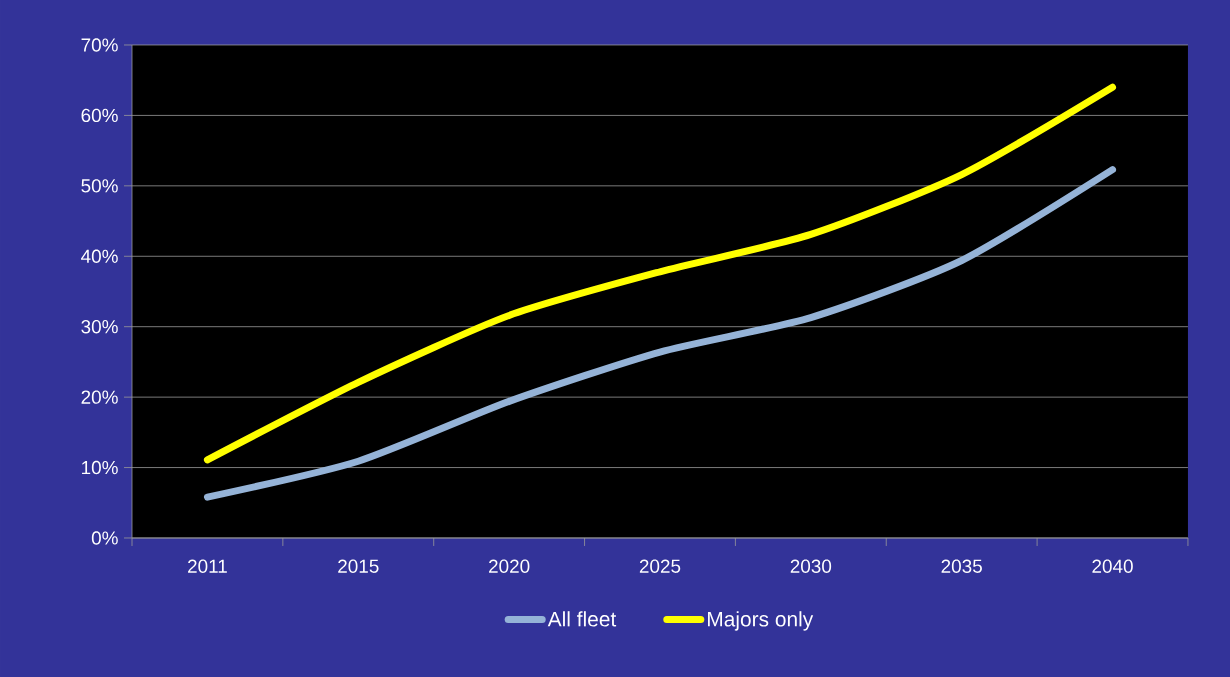 Image resolution: width=1230 pixels, height=677 pixels. Describe the element at coordinates (99, 327) in the screenshot. I see `y-tick-label: 30%` at that location.